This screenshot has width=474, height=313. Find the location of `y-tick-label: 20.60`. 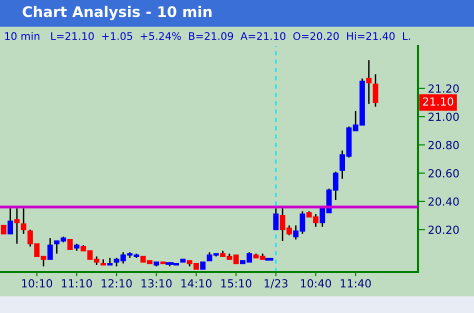

y-tick-label: 20.60 is located at coordinates (443, 173).